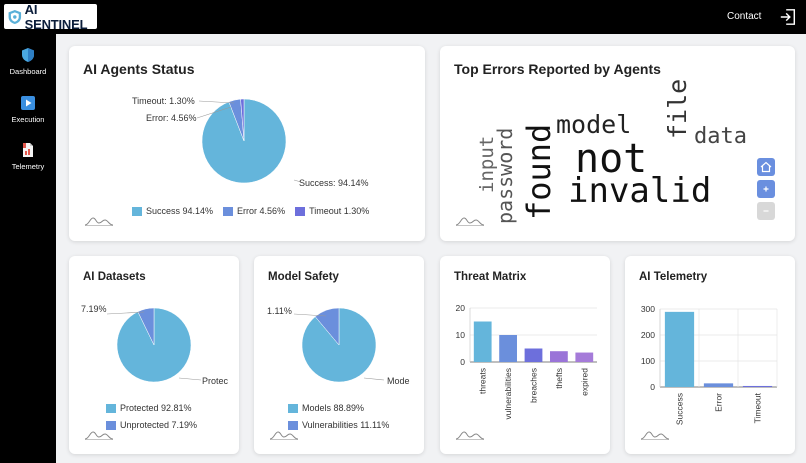 This screenshot has width=806, height=463. I want to click on pie-legend-item: Unprotected 7.19%, so click(151, 425).